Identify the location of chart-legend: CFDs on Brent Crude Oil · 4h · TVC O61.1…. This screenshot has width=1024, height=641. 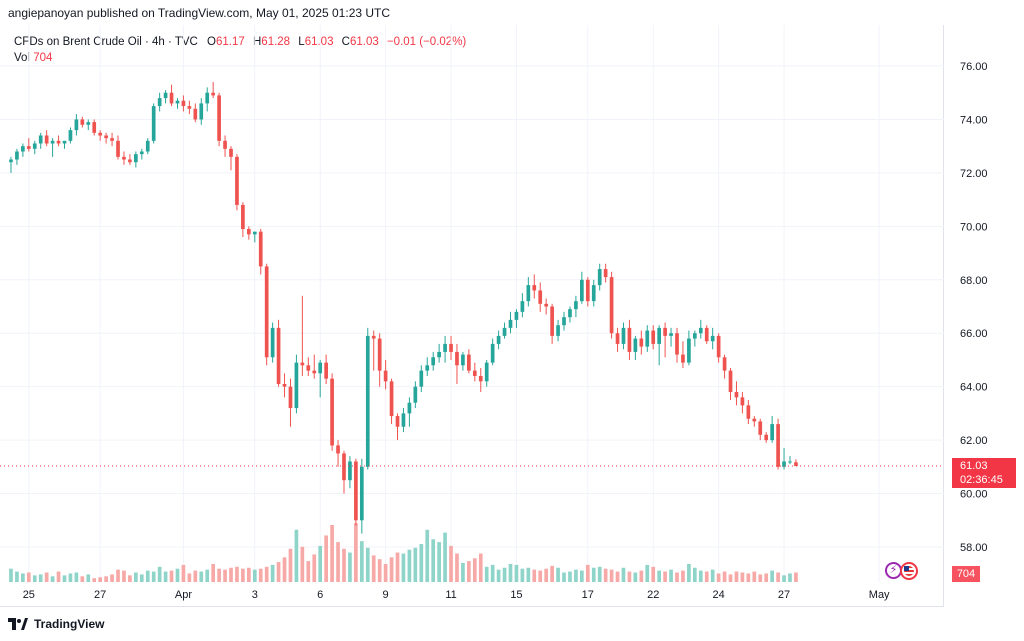
(242, 50).